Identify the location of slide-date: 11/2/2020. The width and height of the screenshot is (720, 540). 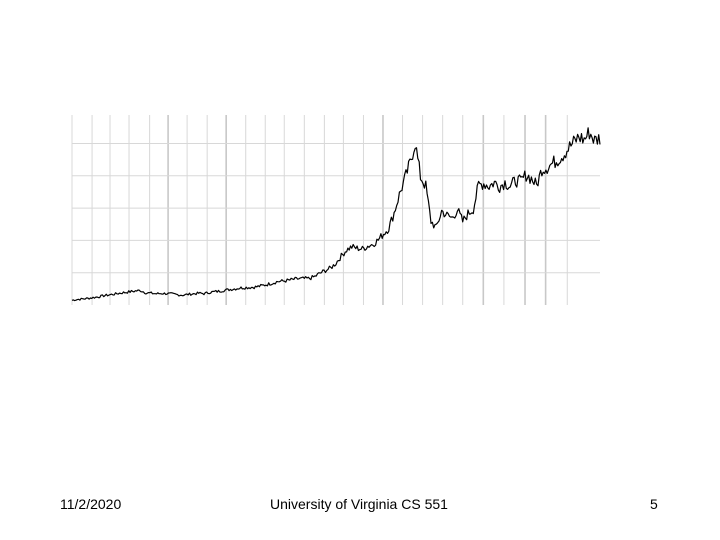
(91, 504).